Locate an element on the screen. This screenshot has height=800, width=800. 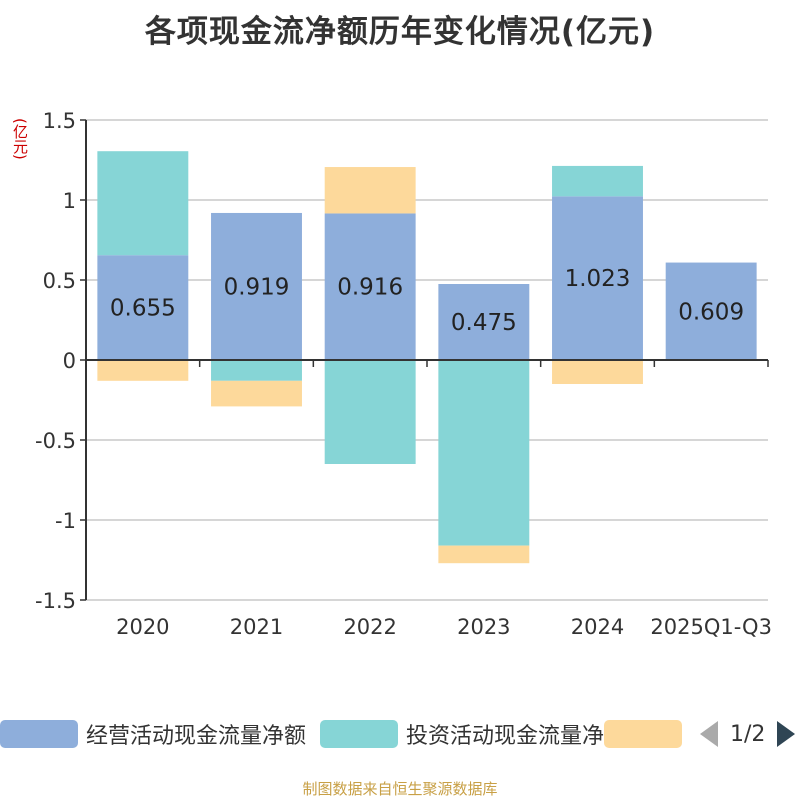
legend-swatch-financing is located at coordinates (643, 734).